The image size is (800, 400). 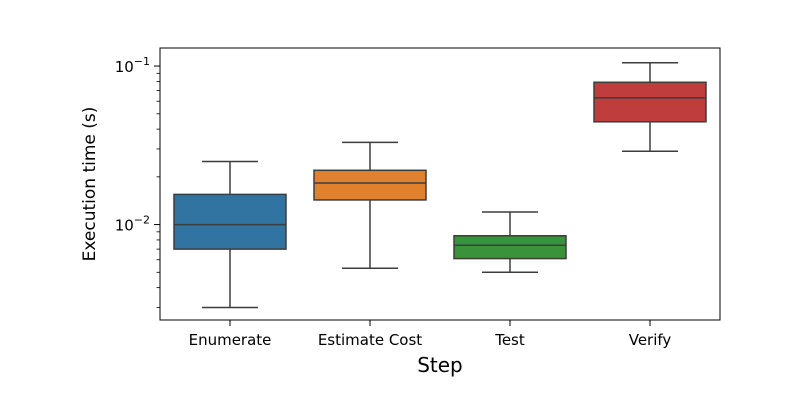 What do you see at coordinates (230, 340) in the screenshot?
I see `x-tick-label: Enumerate` at bounding box center [230, 340].